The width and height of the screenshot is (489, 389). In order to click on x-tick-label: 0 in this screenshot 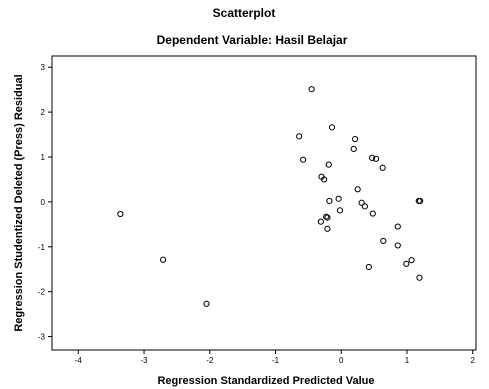, I will do `click(341, 360)`.